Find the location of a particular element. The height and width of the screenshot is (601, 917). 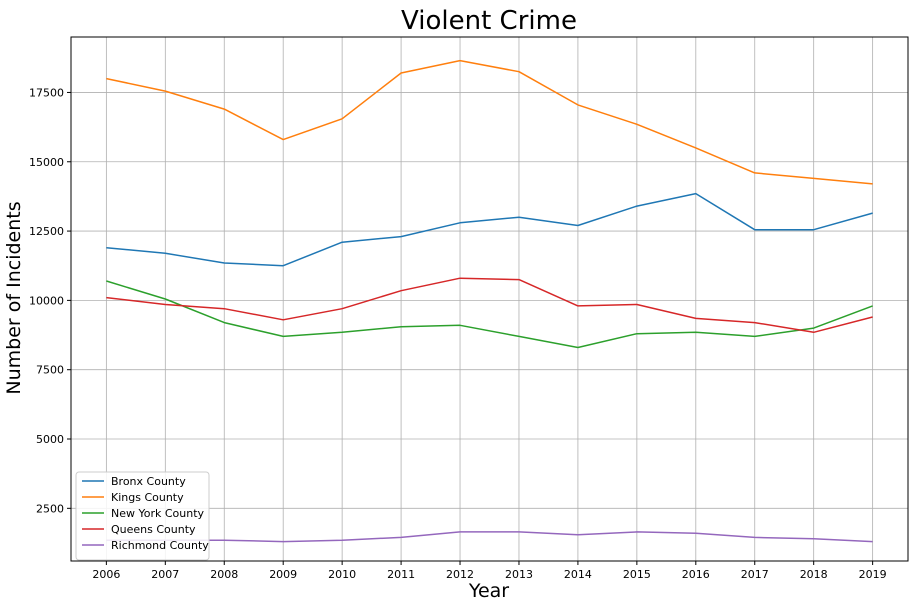

x-tick-label: 2012 is located at coordinates (460, 574).